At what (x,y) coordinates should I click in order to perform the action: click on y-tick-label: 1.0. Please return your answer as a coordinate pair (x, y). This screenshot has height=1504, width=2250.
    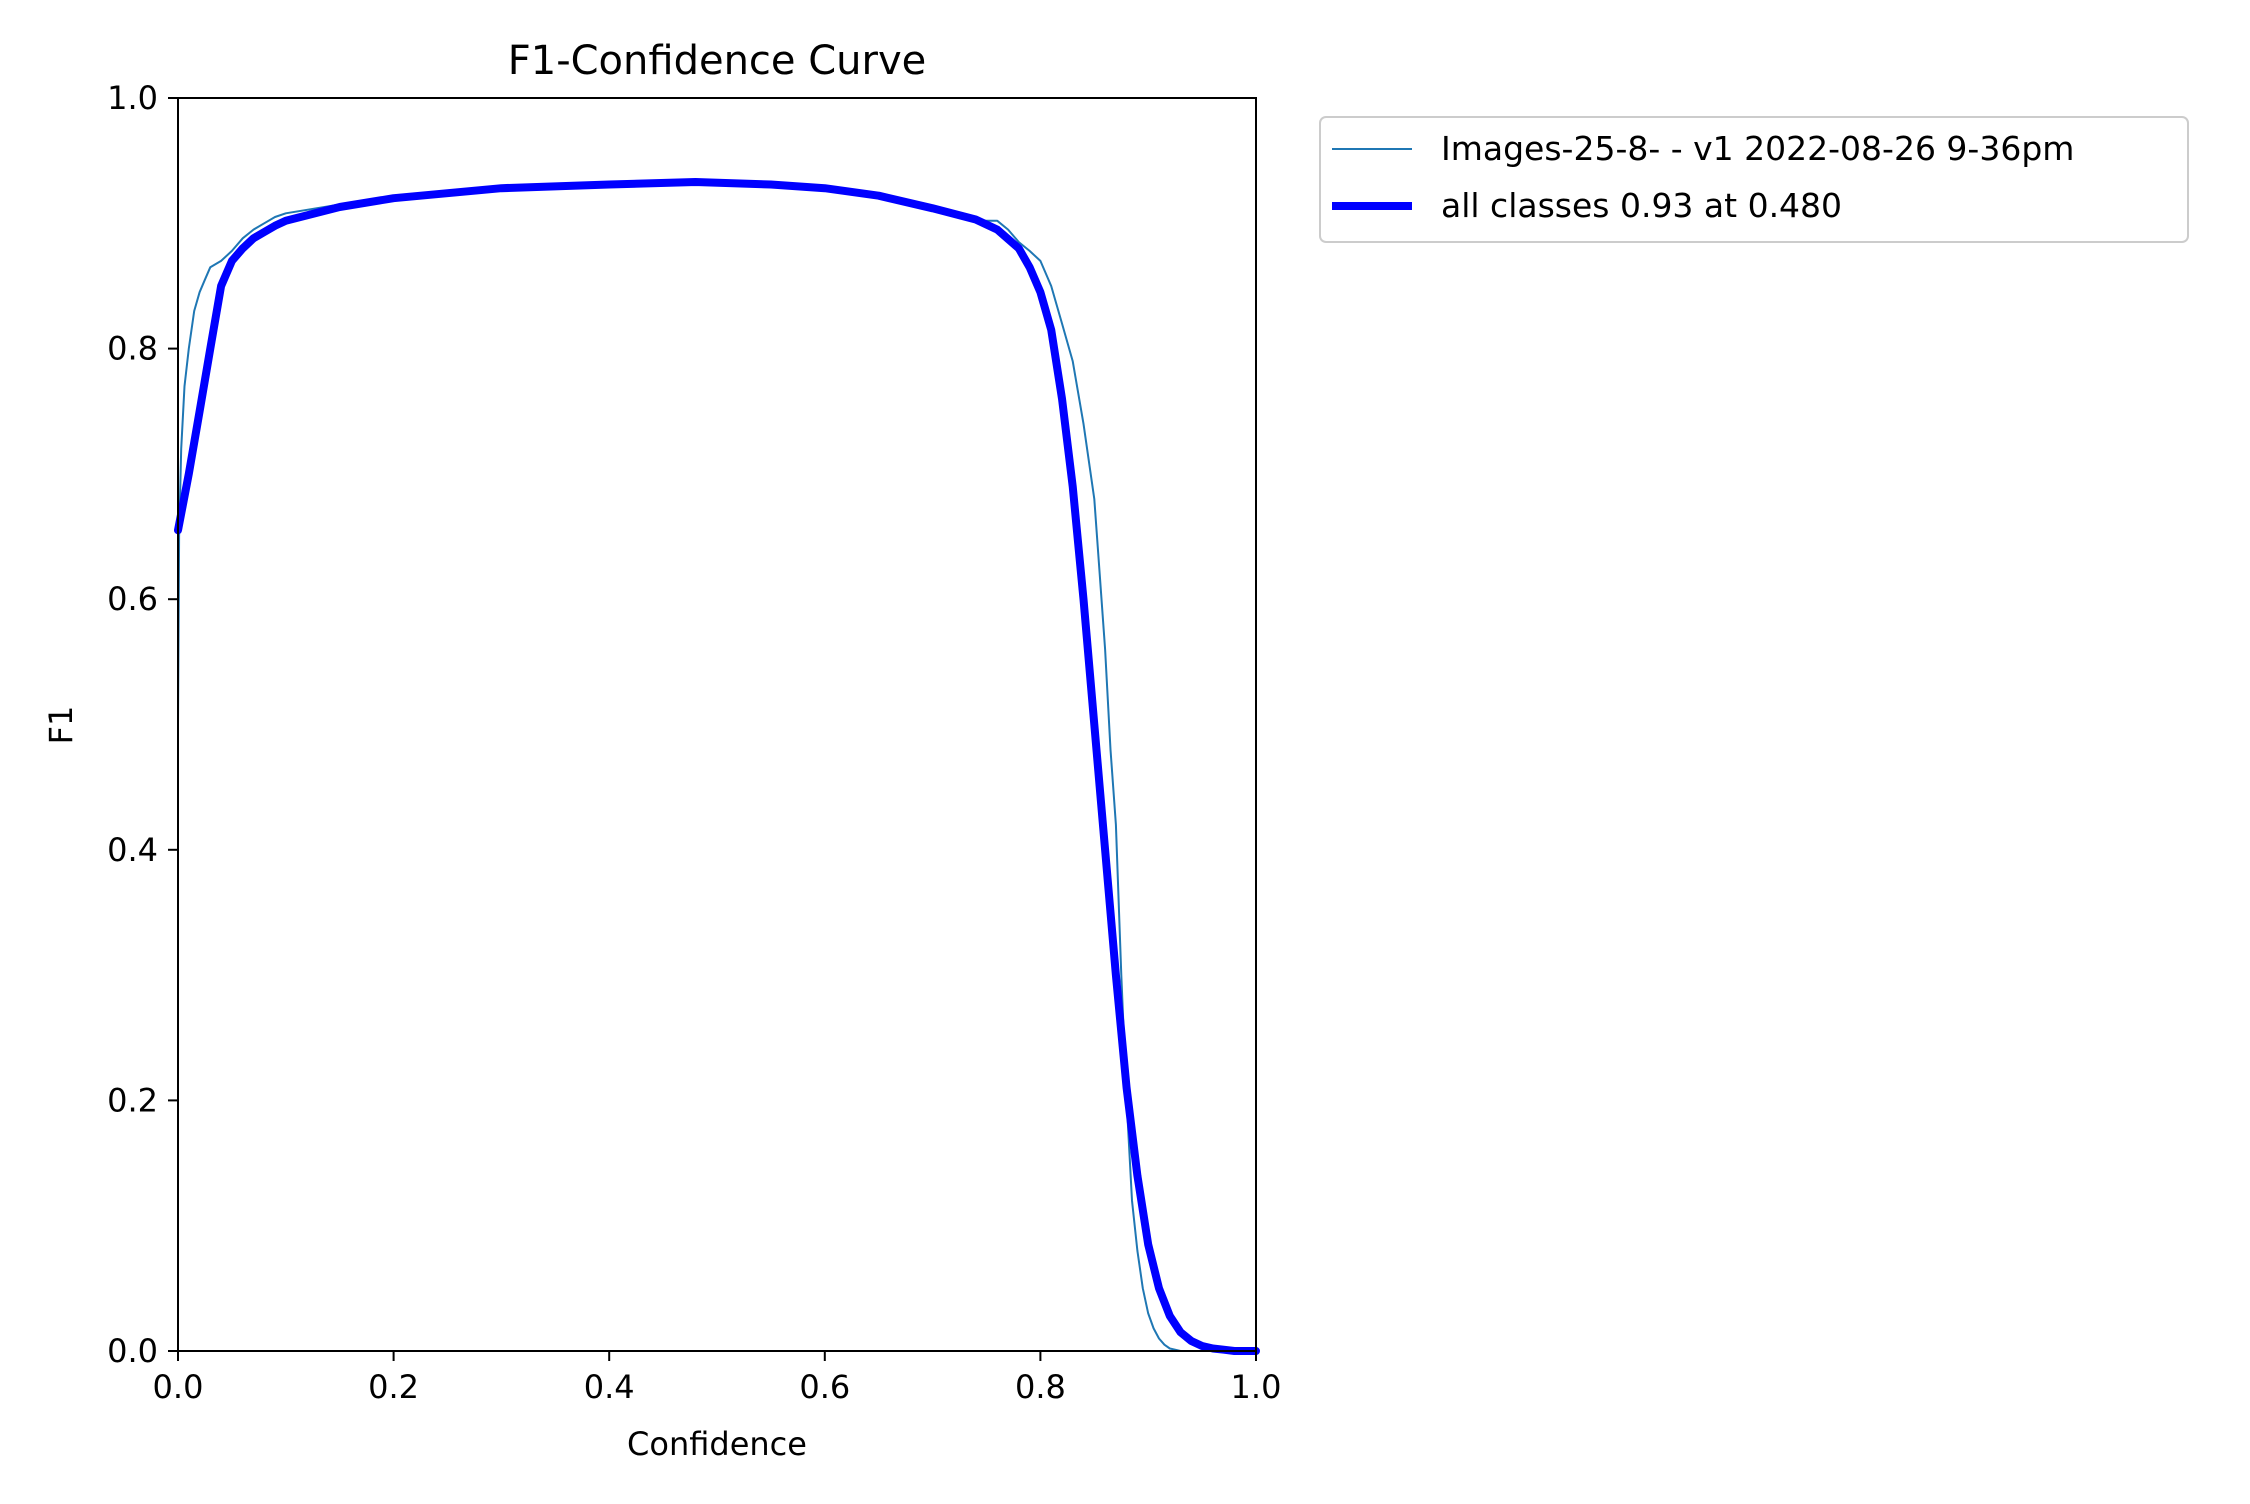
    Looking at the image, I should click on (132, 98).